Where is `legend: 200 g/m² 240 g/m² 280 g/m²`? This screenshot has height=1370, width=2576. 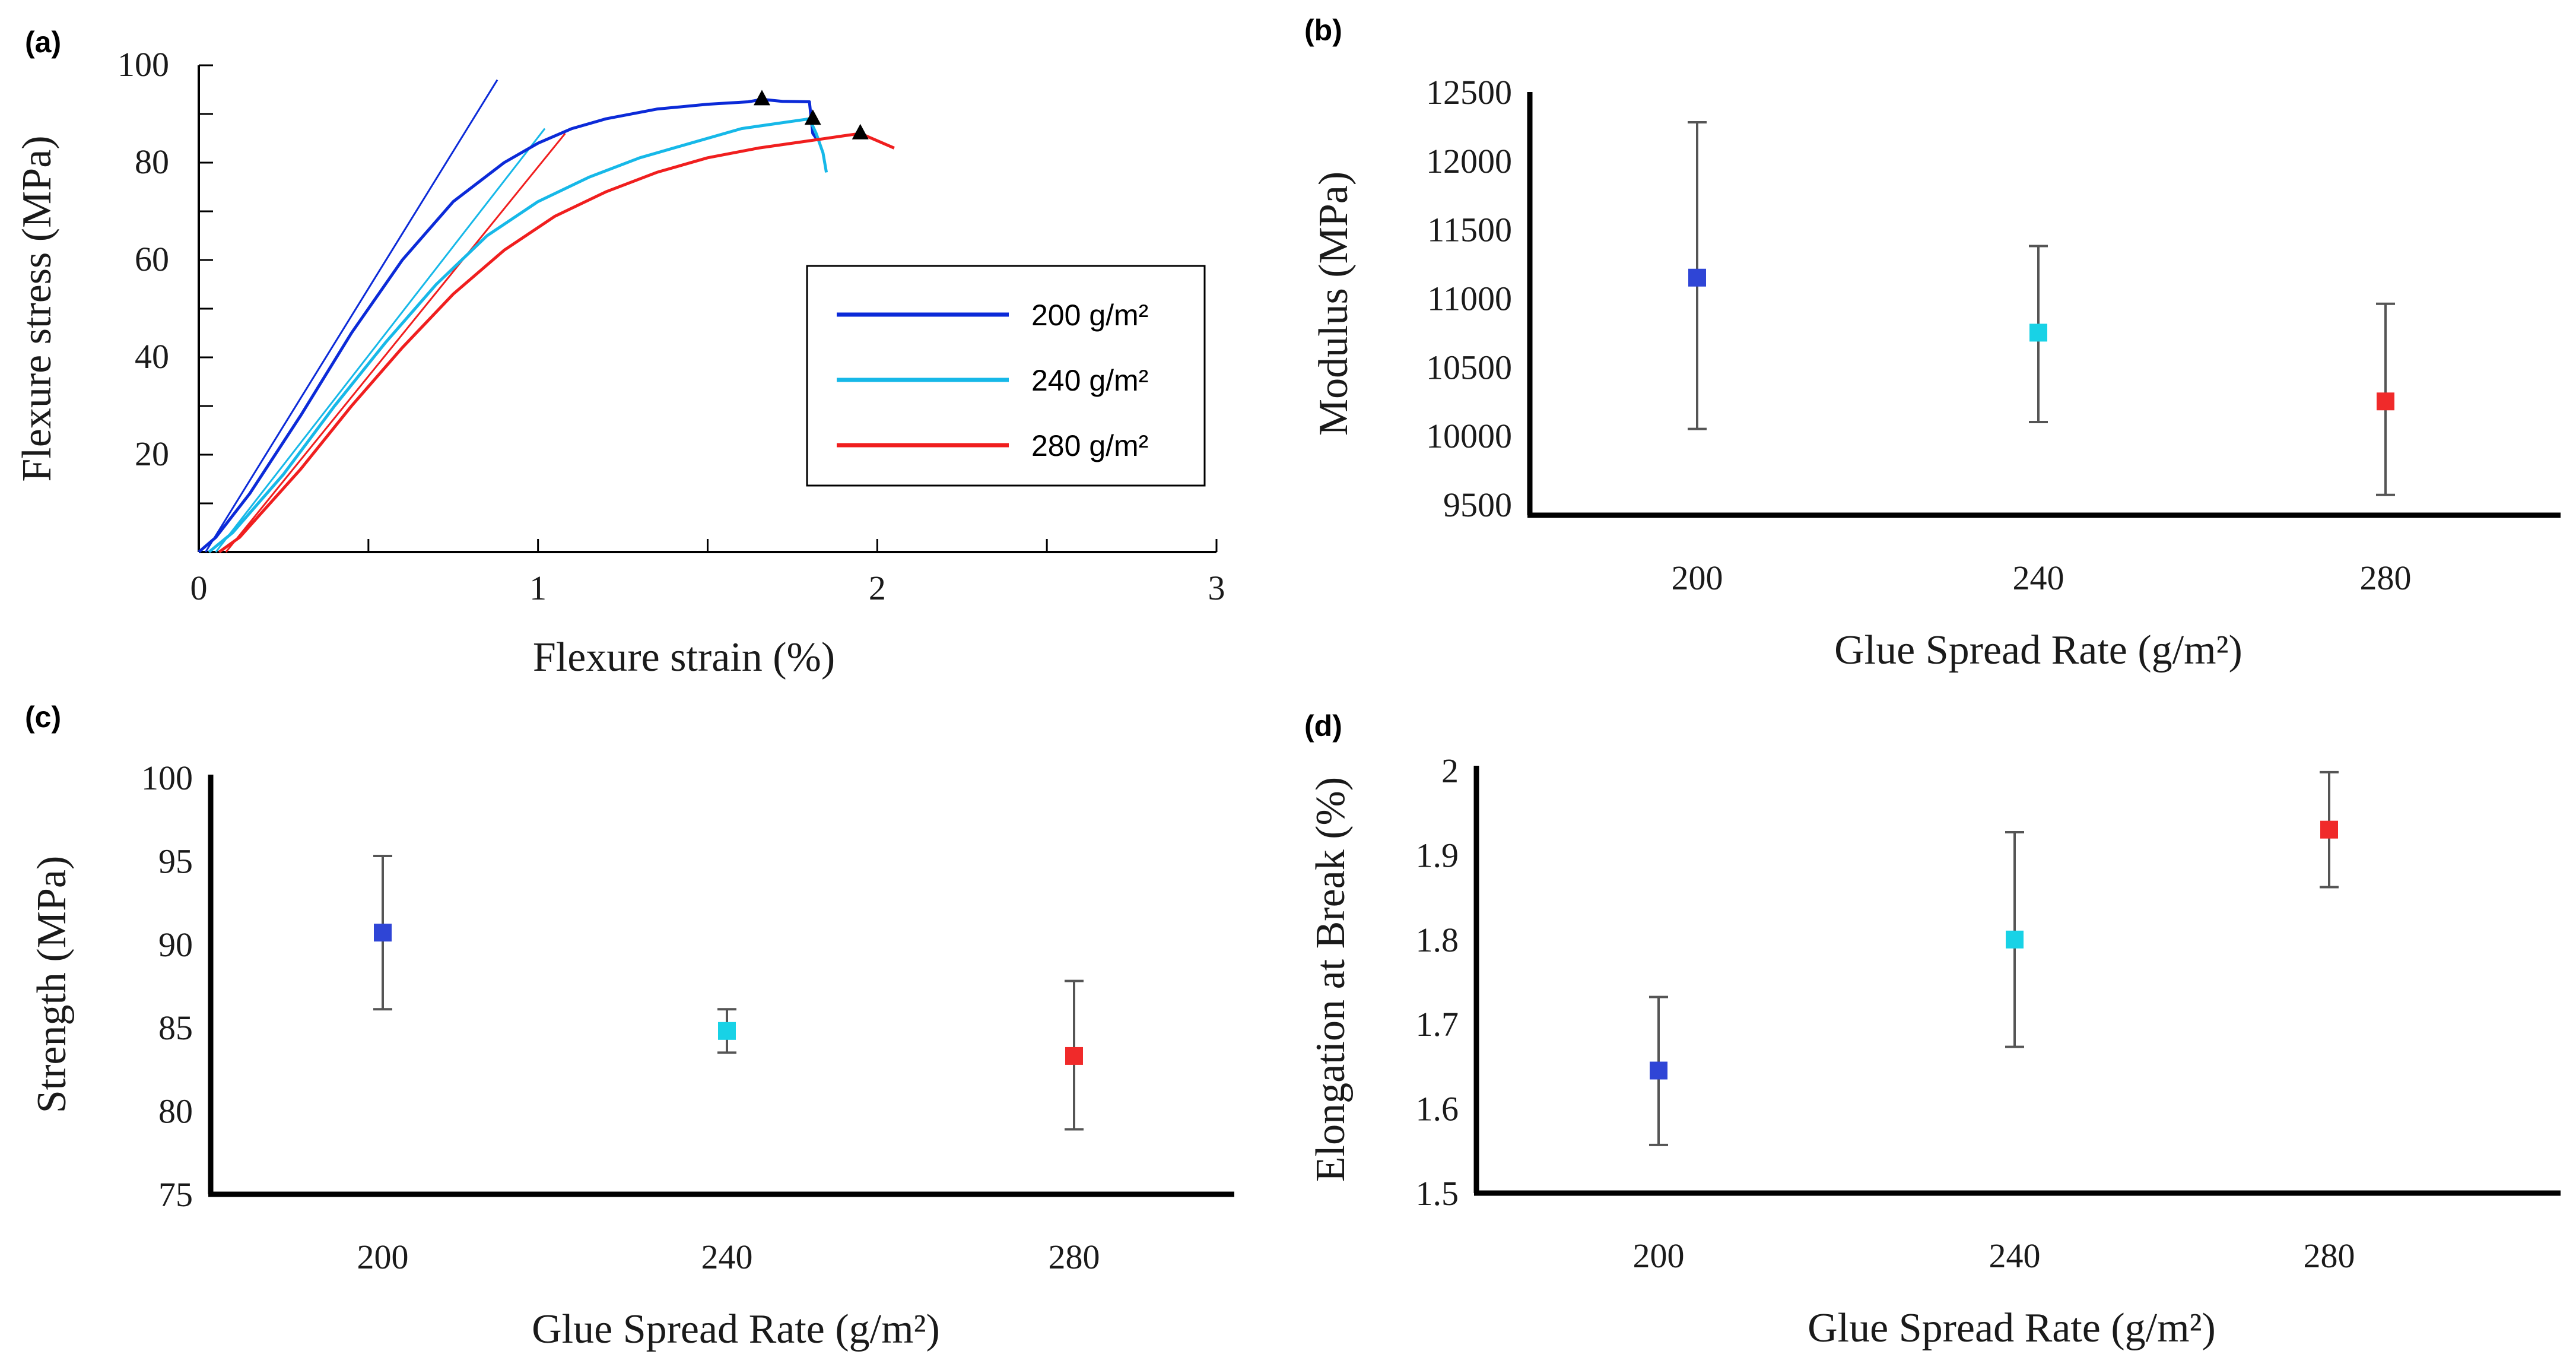 legend: 200 g/m² 240 g/m² 280 g/m² is located at coordinates (1006, 376).